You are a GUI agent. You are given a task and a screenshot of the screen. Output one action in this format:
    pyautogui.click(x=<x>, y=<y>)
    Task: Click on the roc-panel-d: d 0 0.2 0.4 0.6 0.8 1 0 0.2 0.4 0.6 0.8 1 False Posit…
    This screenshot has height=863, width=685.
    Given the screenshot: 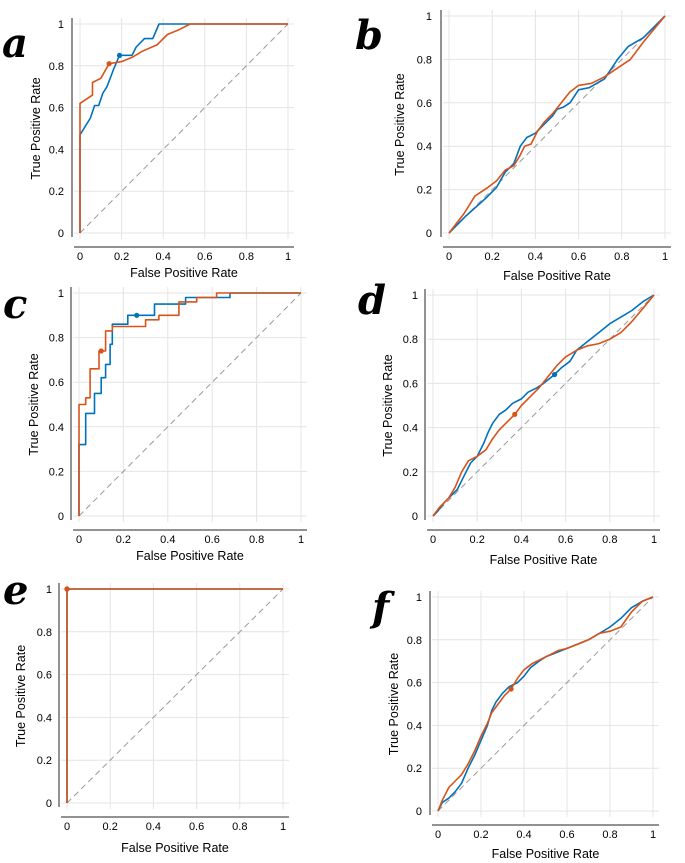 What is the action you would take?
    pyautogui.click(x=509, y=422)
    